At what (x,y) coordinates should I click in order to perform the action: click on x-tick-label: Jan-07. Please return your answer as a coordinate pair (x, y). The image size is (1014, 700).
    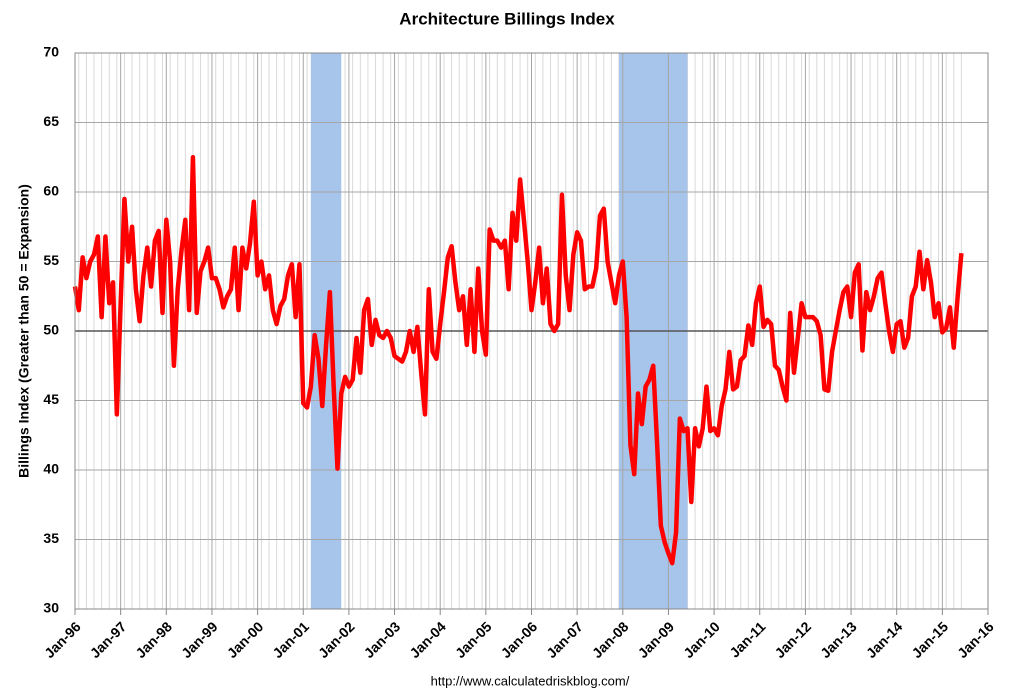
    Looking at the image, I should click on (564, 639).